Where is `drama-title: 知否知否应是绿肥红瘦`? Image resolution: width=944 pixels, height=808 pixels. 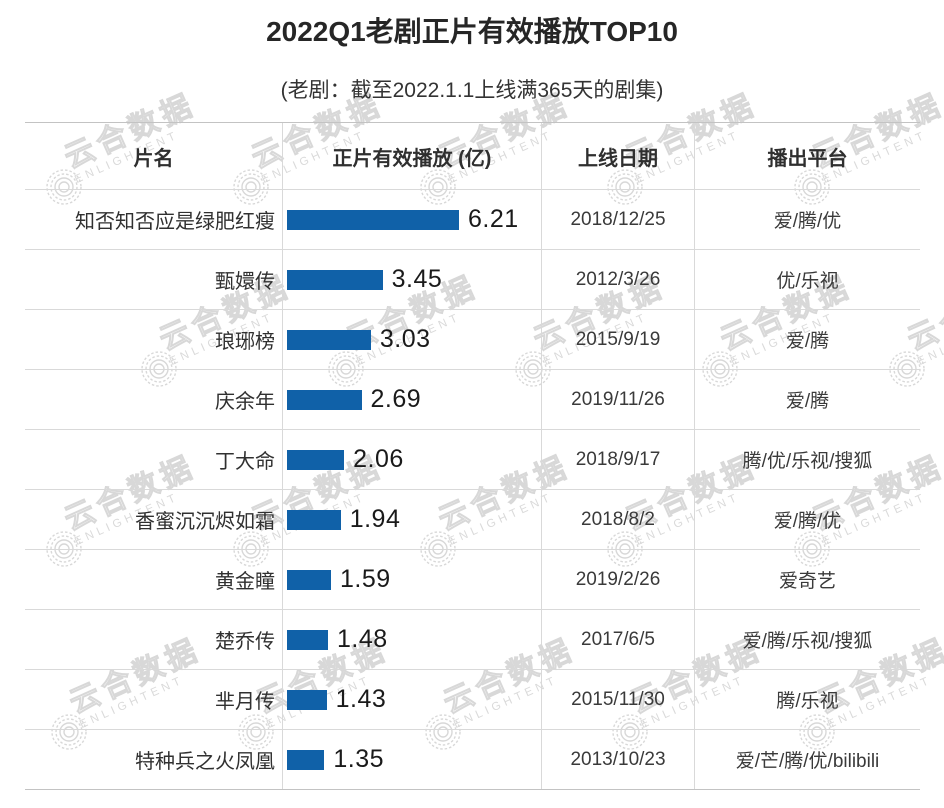
drama-title: 知否知否应是绿肥红瘦 is located at coordinates (154, 219).